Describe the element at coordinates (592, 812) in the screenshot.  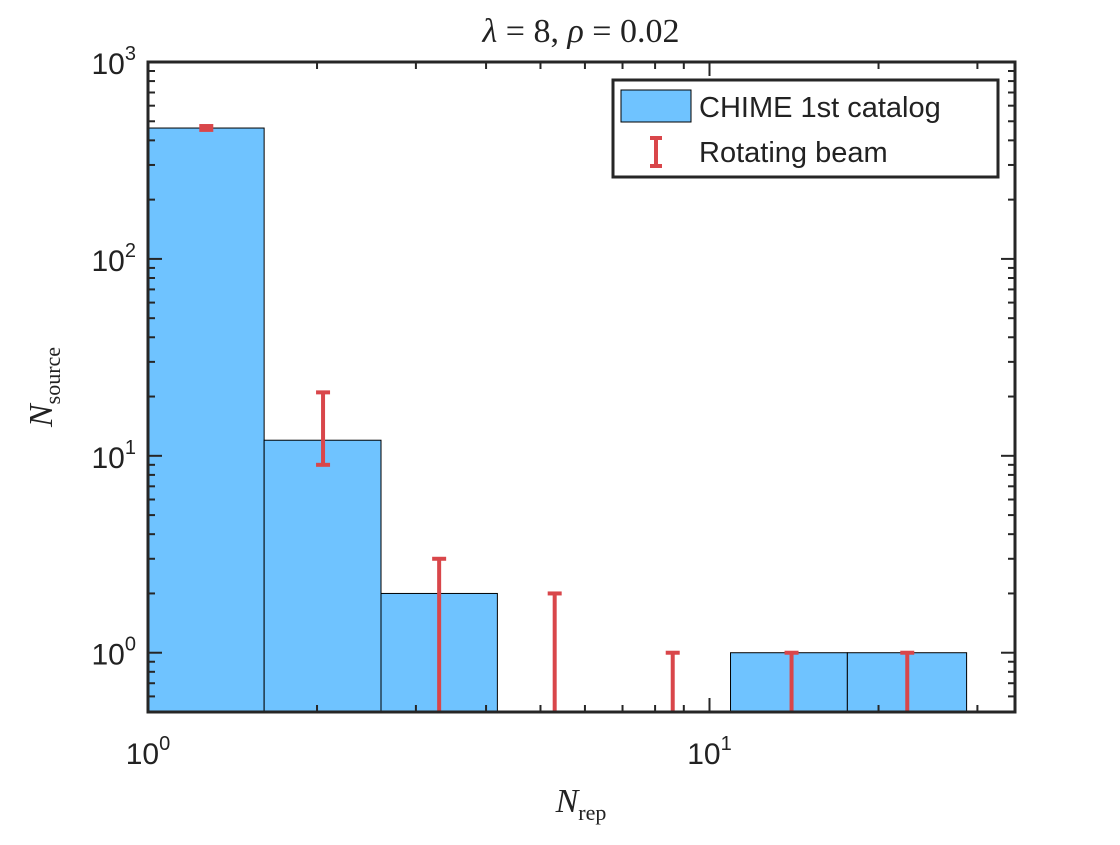
I see `label-part: rep` at that location.